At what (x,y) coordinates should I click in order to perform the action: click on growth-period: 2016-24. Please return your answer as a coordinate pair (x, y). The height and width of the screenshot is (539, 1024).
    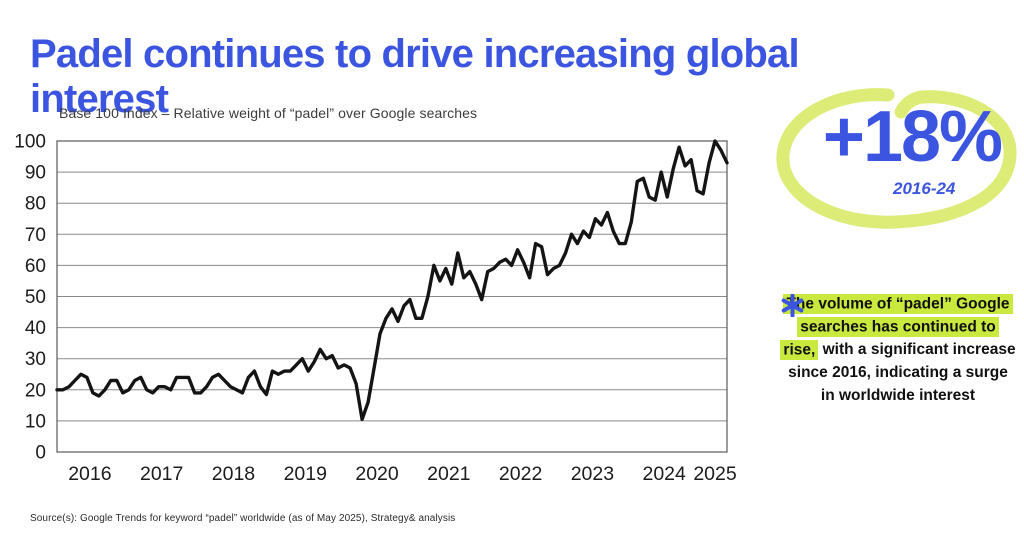
    Looking at the image, I should click on (924, 188).